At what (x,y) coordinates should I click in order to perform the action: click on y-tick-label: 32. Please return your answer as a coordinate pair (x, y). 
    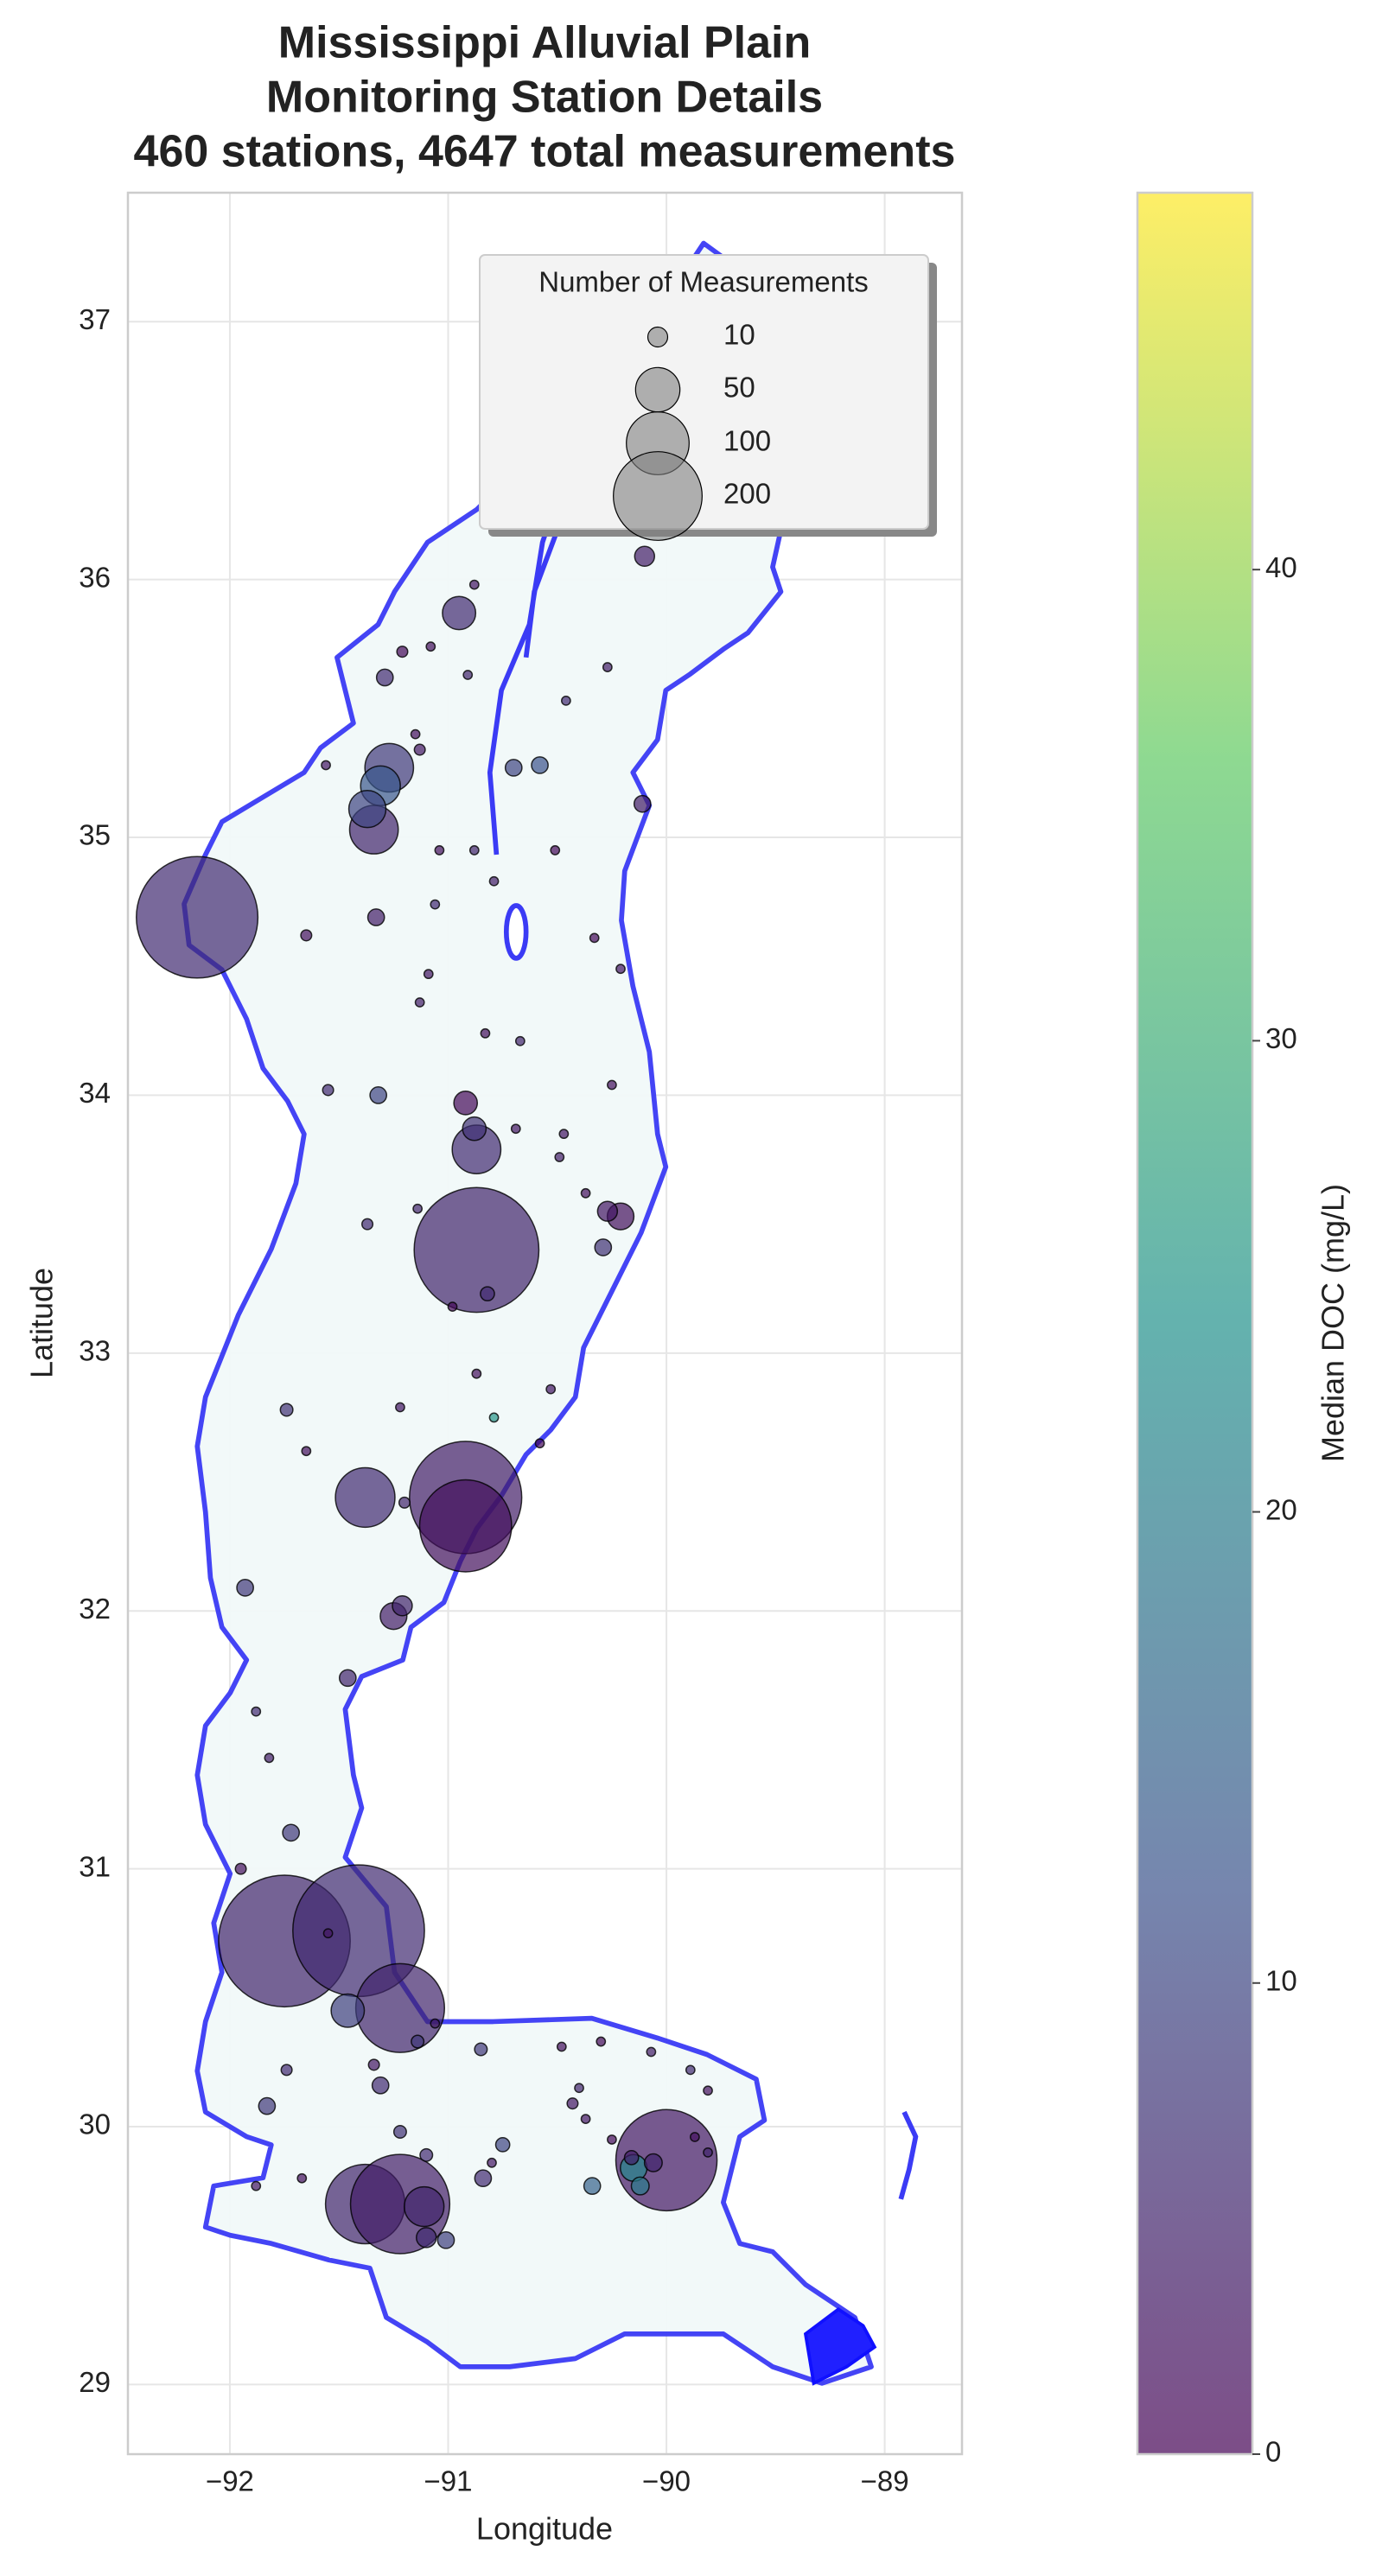
    Looking at the image, I should click on (95, 1609).